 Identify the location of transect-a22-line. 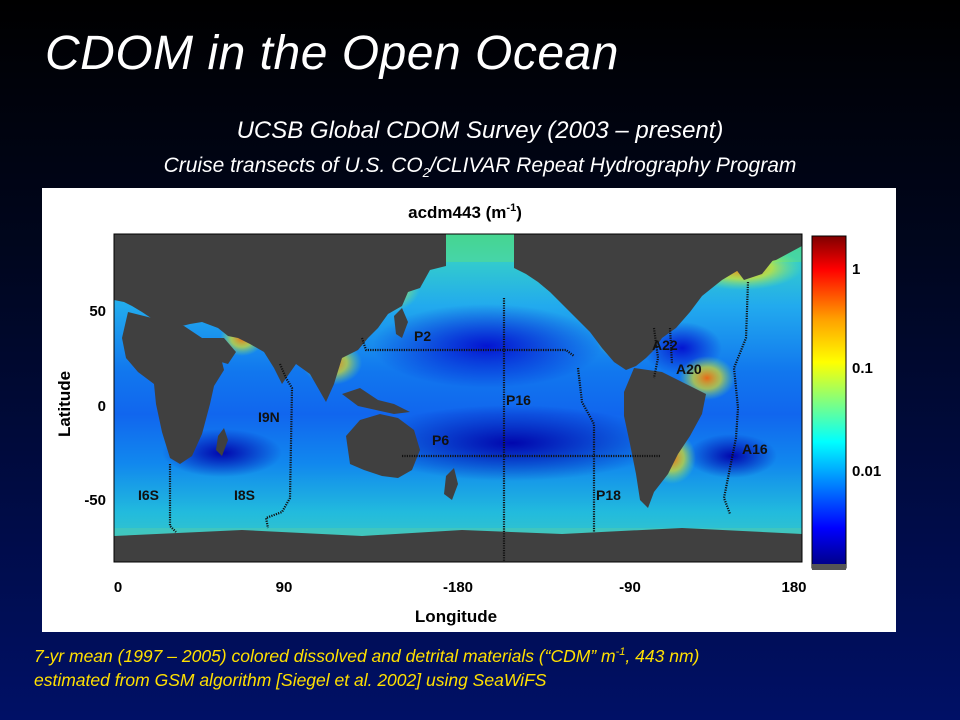
(656, 353).